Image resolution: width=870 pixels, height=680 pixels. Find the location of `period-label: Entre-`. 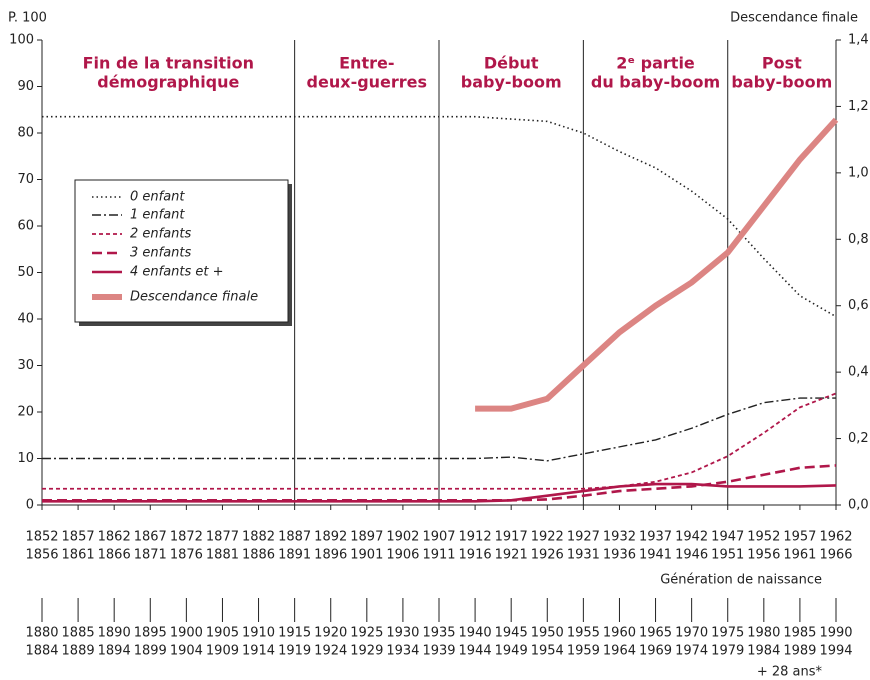

period-label: Entre- is located at coordinates (366, 63).